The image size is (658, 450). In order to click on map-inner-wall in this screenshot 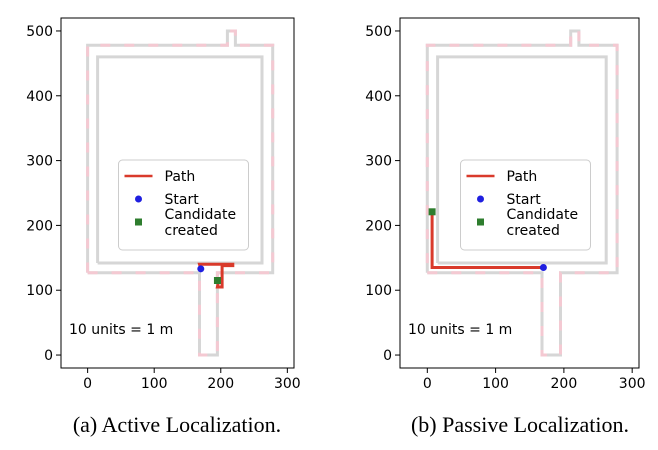, I will do `click(522, 160)`.